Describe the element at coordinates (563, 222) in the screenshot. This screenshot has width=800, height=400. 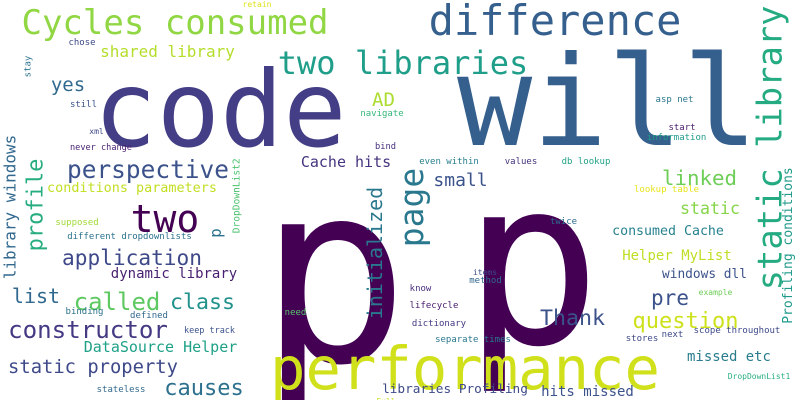
I see `cloud-word-twice: twice` at that location.